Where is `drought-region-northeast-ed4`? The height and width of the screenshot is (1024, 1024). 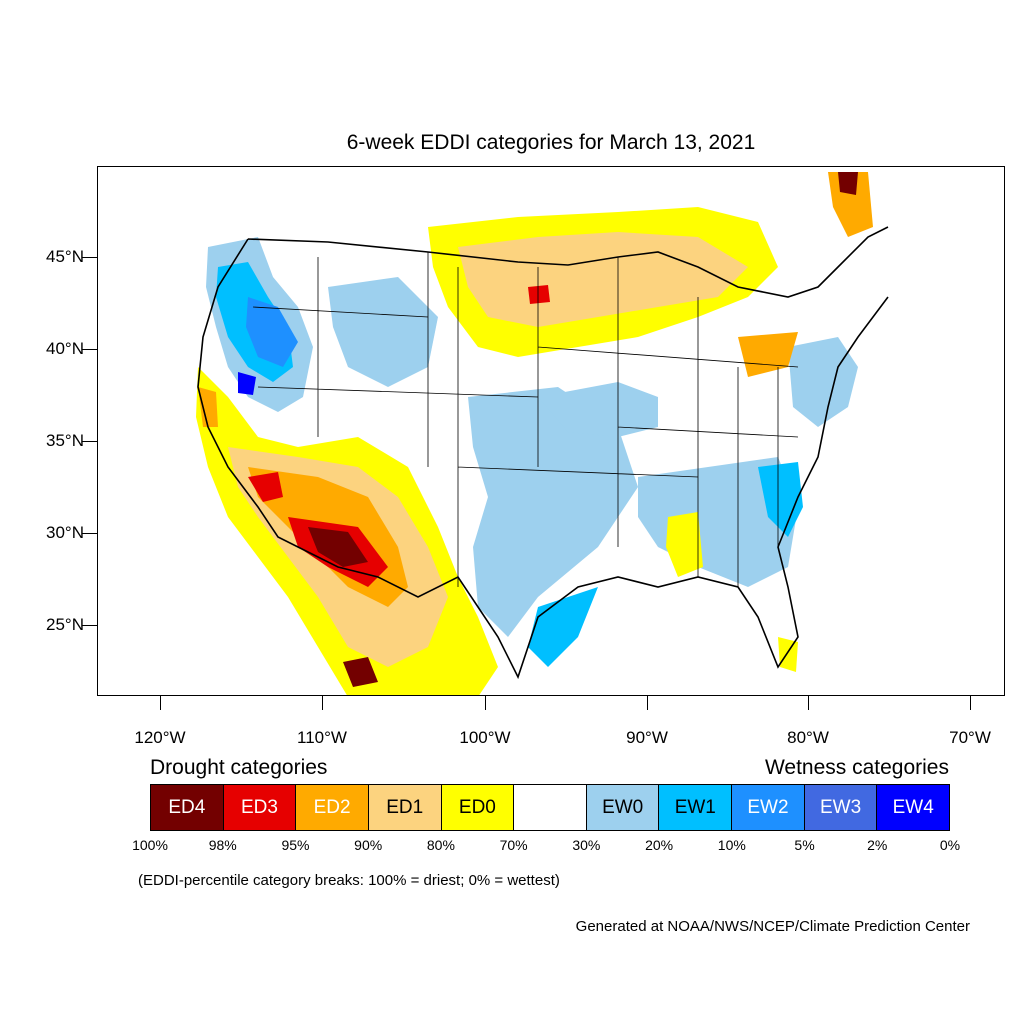
drought-region-northeast-ed4 is located at coordinates (848, 183).